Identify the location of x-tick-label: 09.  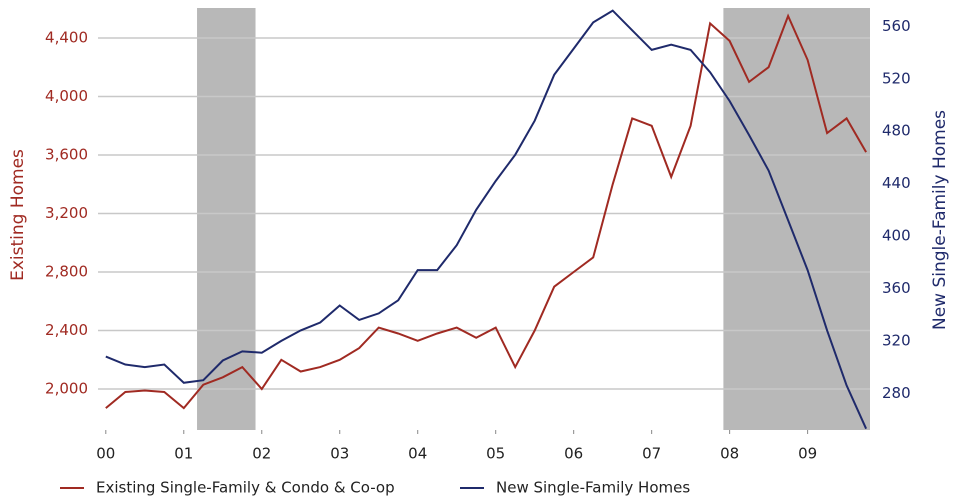
(807, 454).